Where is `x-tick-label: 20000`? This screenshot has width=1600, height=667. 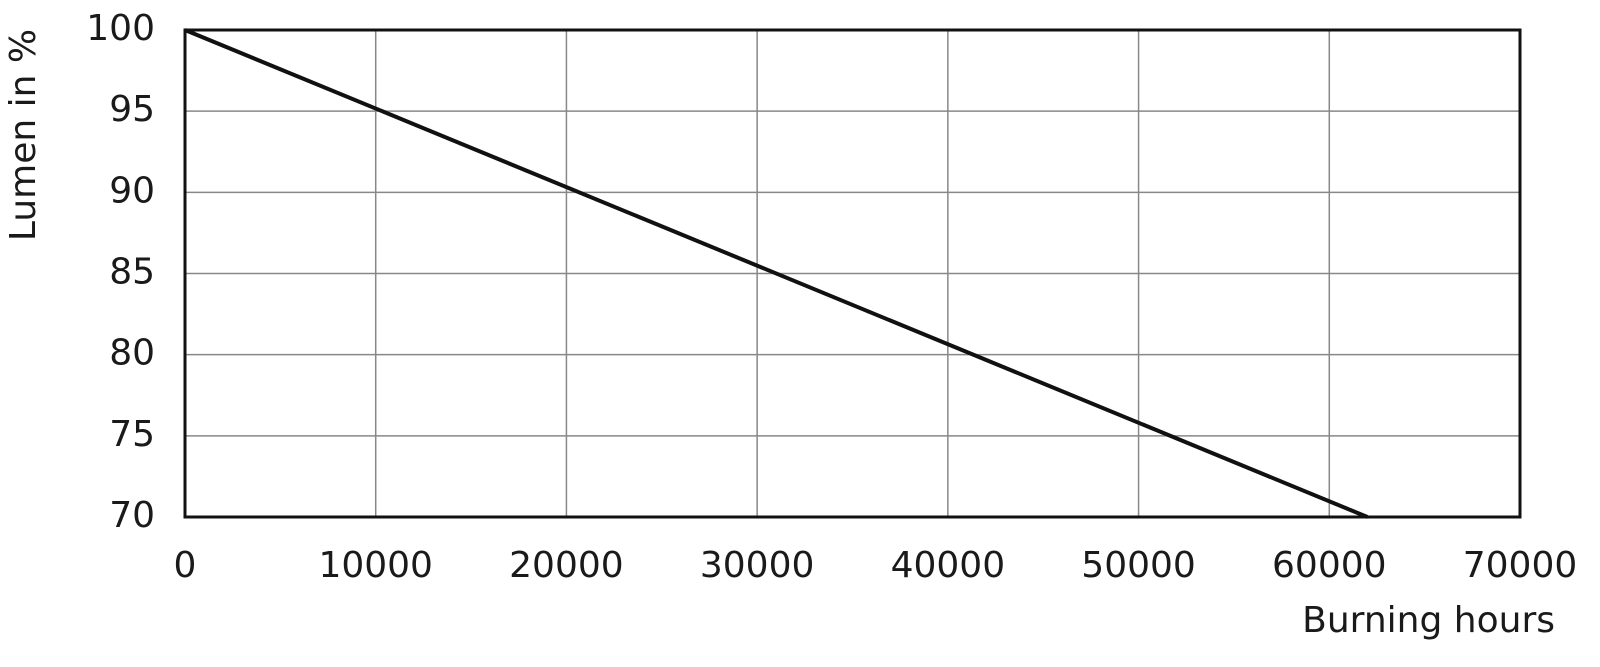
x-tick-label: 20000 is located at coordinates (566, 565).